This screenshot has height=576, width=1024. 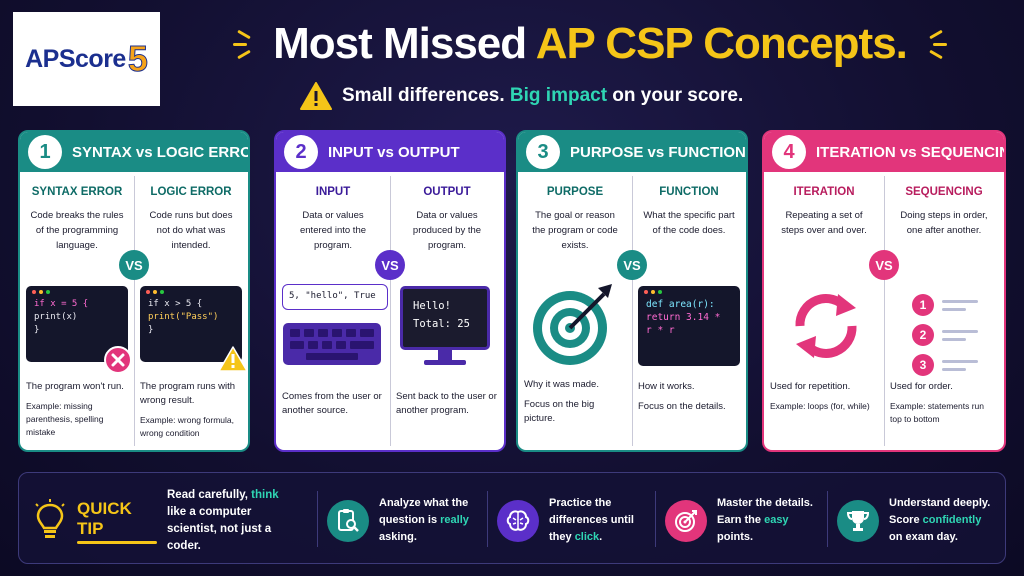 I want to click on quick-tip-label: QUICK TIP, so click(x=117, y=521).